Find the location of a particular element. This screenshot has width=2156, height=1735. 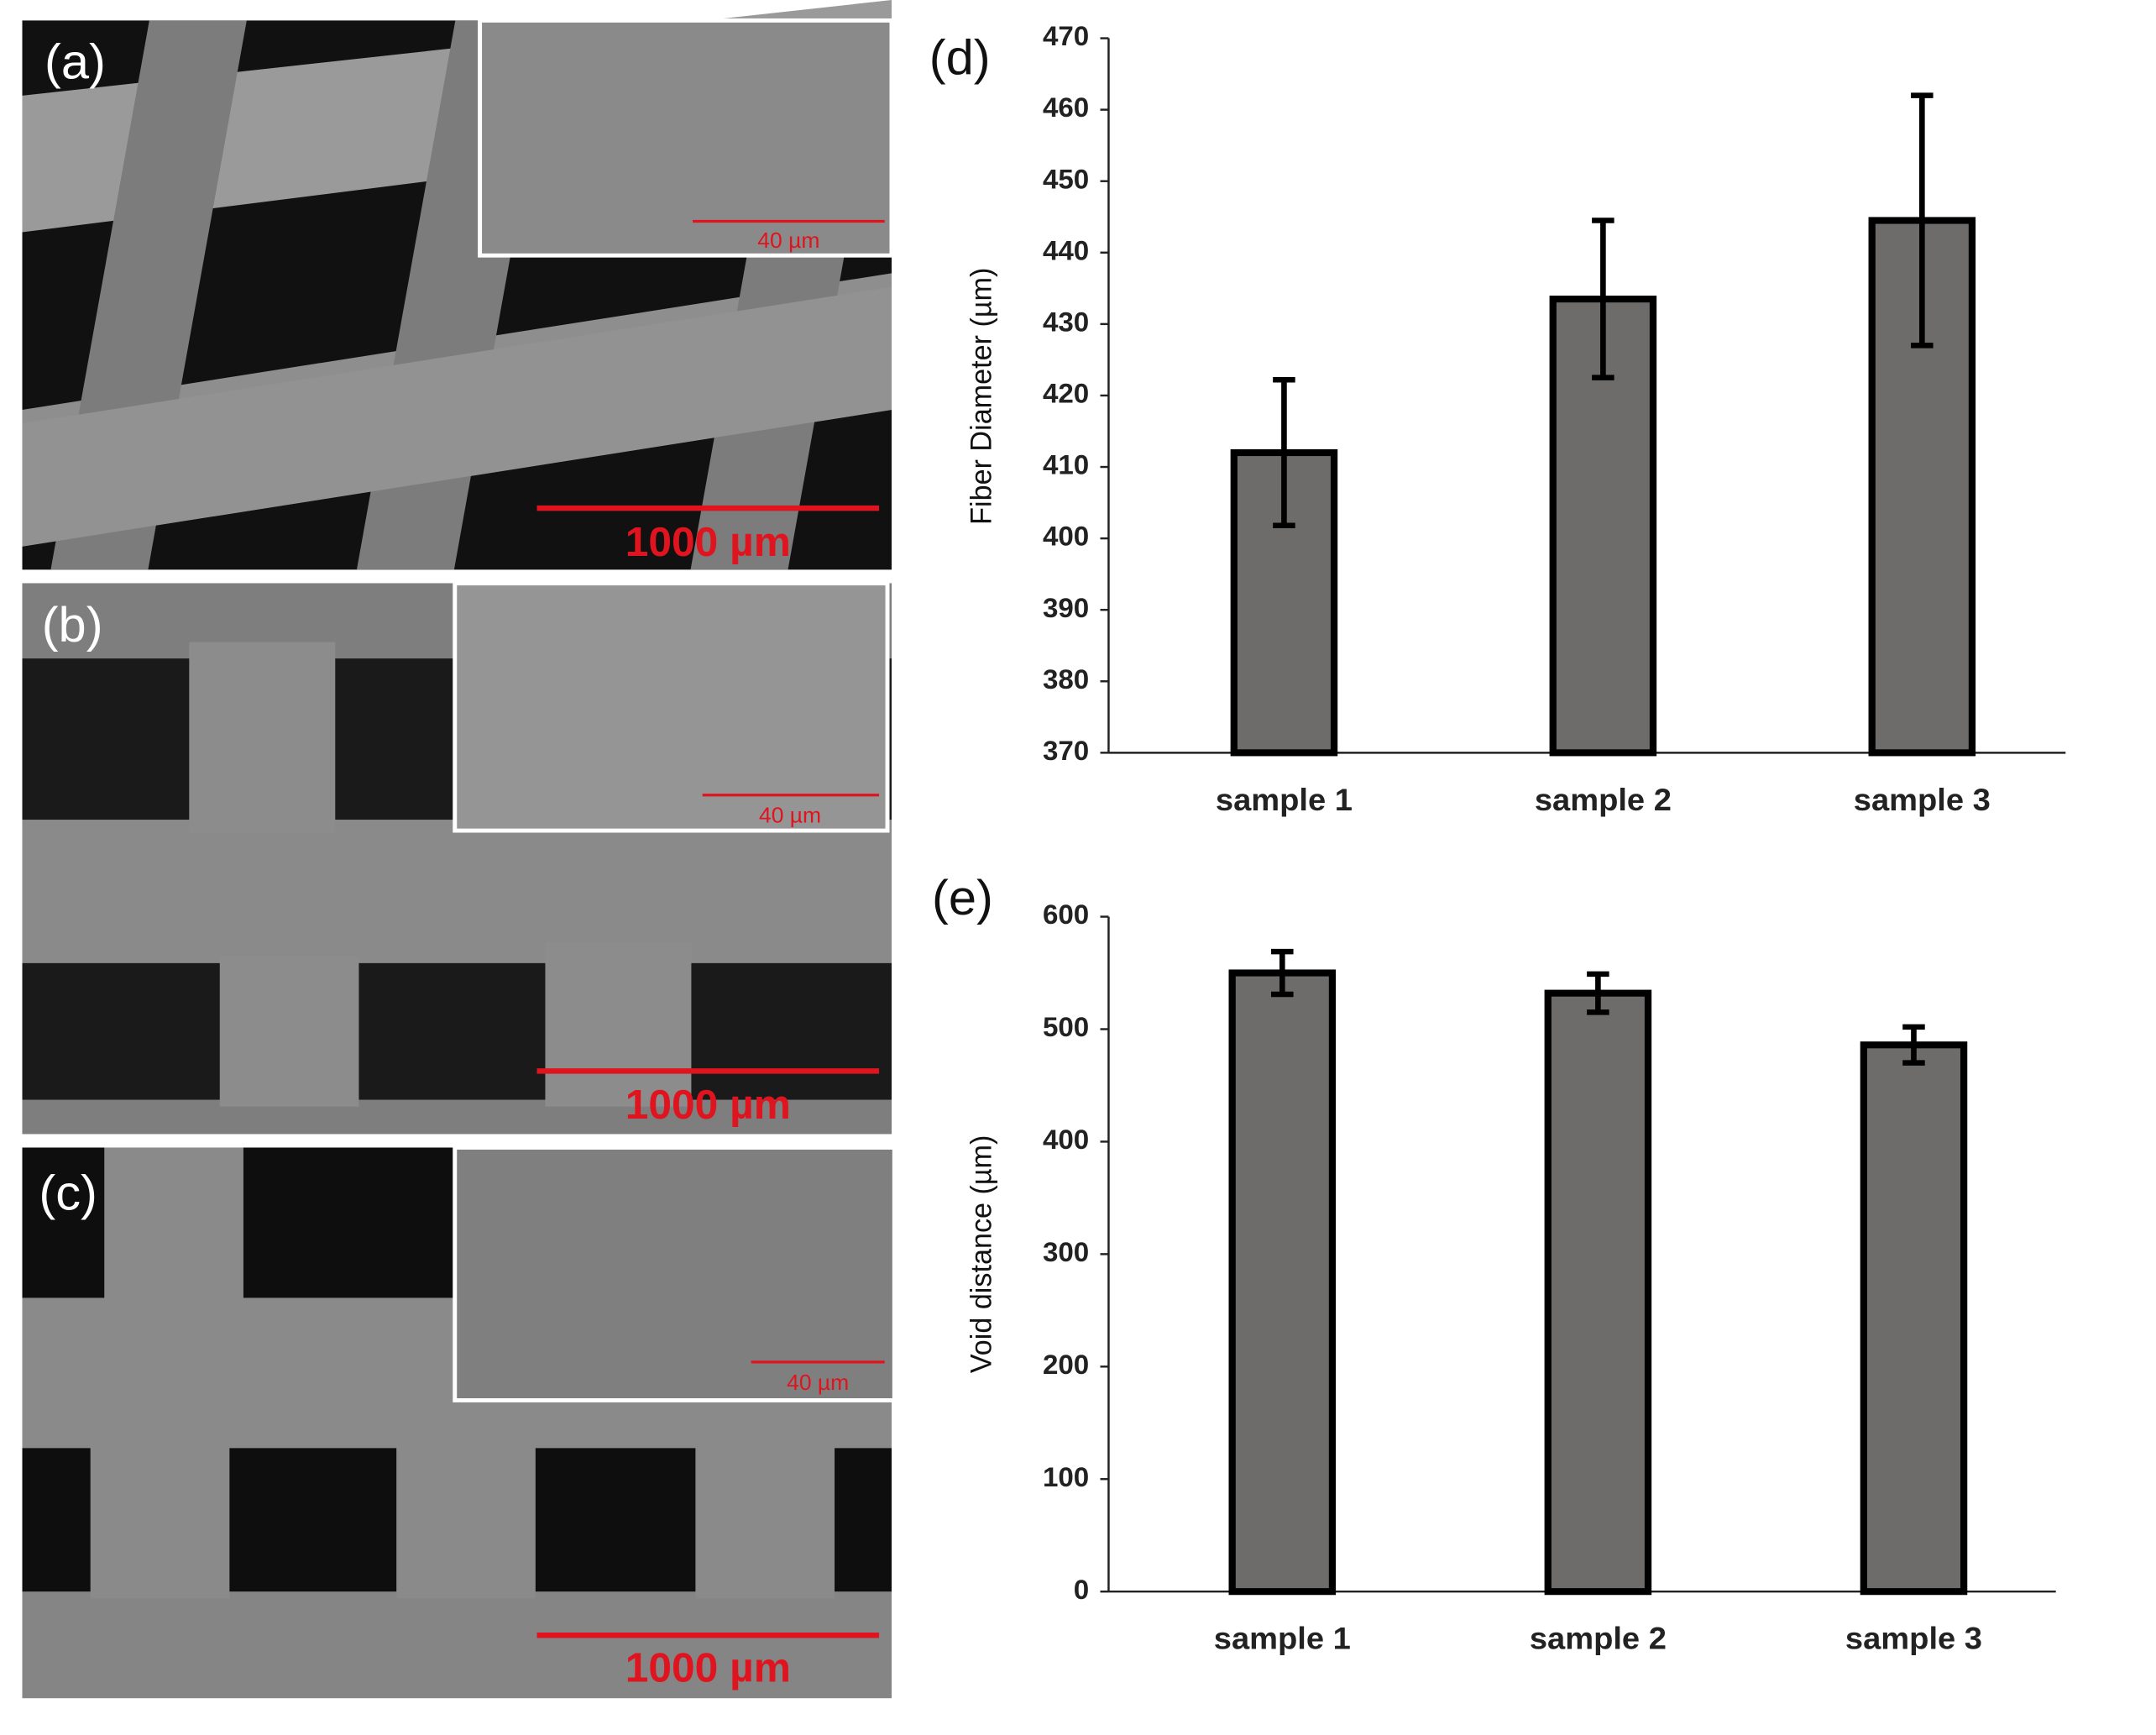

y-tick-label: 200 is located at coordinates (1066, 1364).